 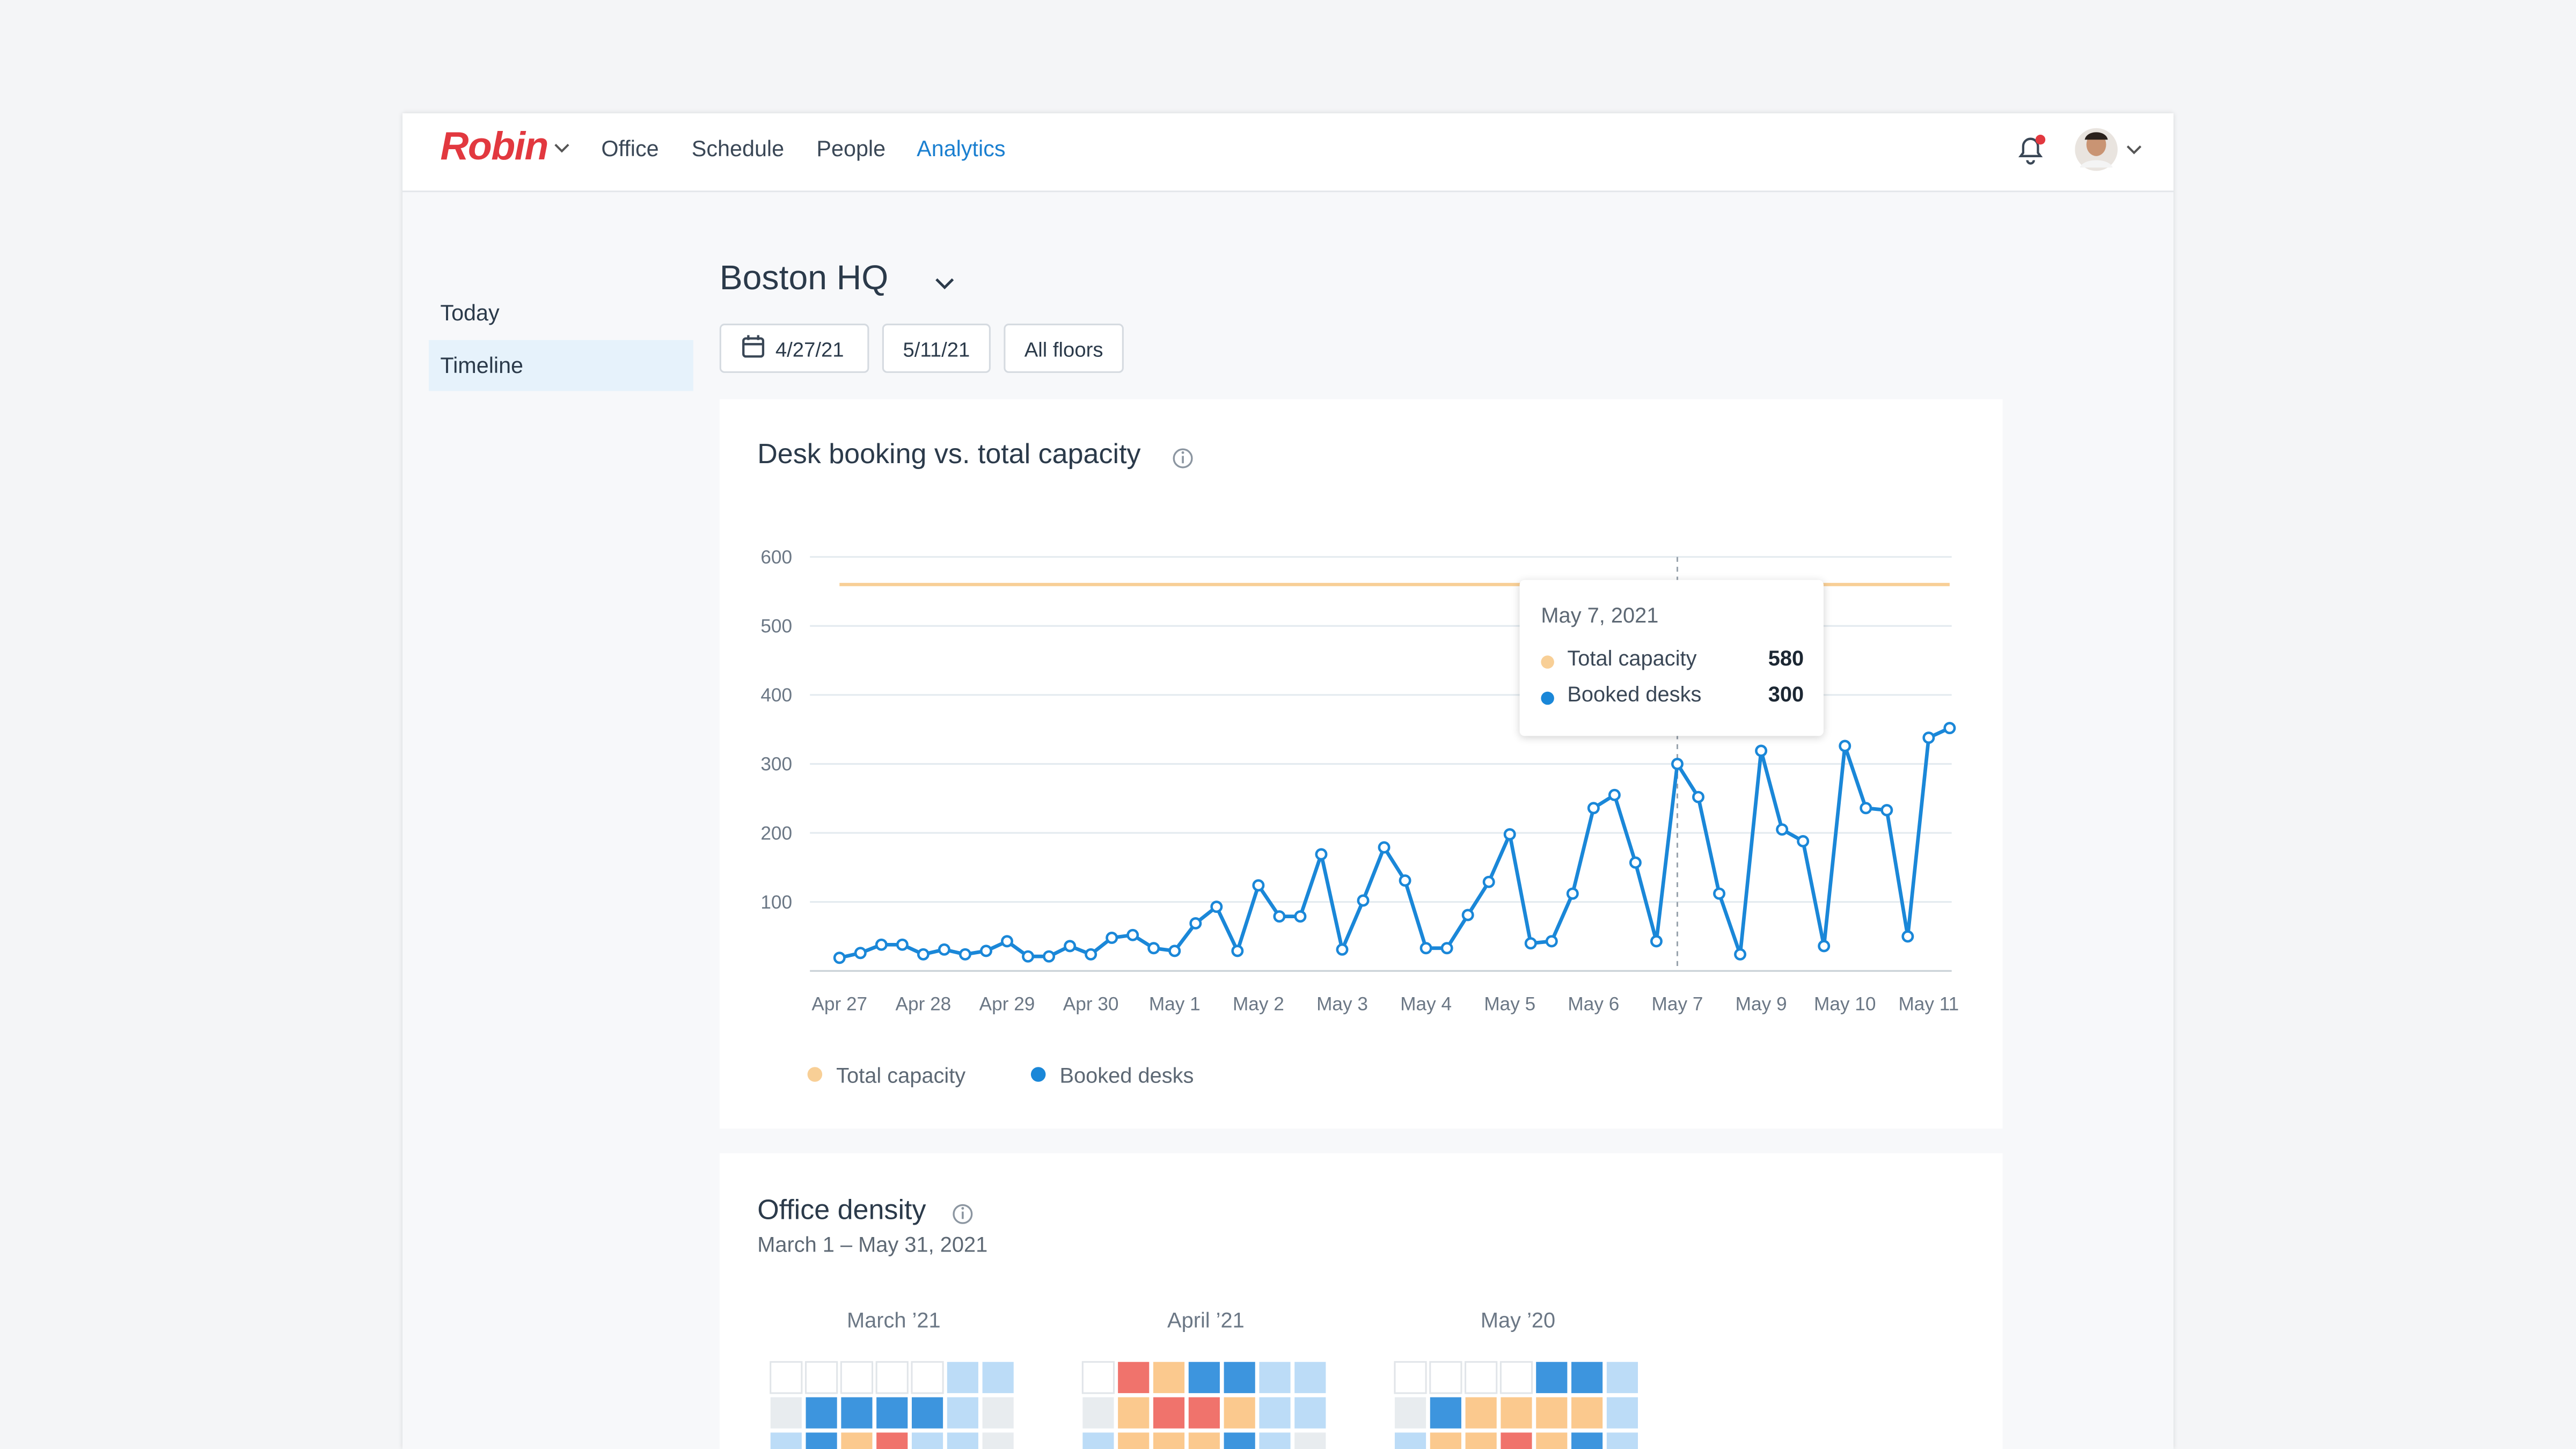 What do you see at coordinates (804, 278) in the screenshot?
I see `location-title: Boston HQ` at bounding box center [804, 278].